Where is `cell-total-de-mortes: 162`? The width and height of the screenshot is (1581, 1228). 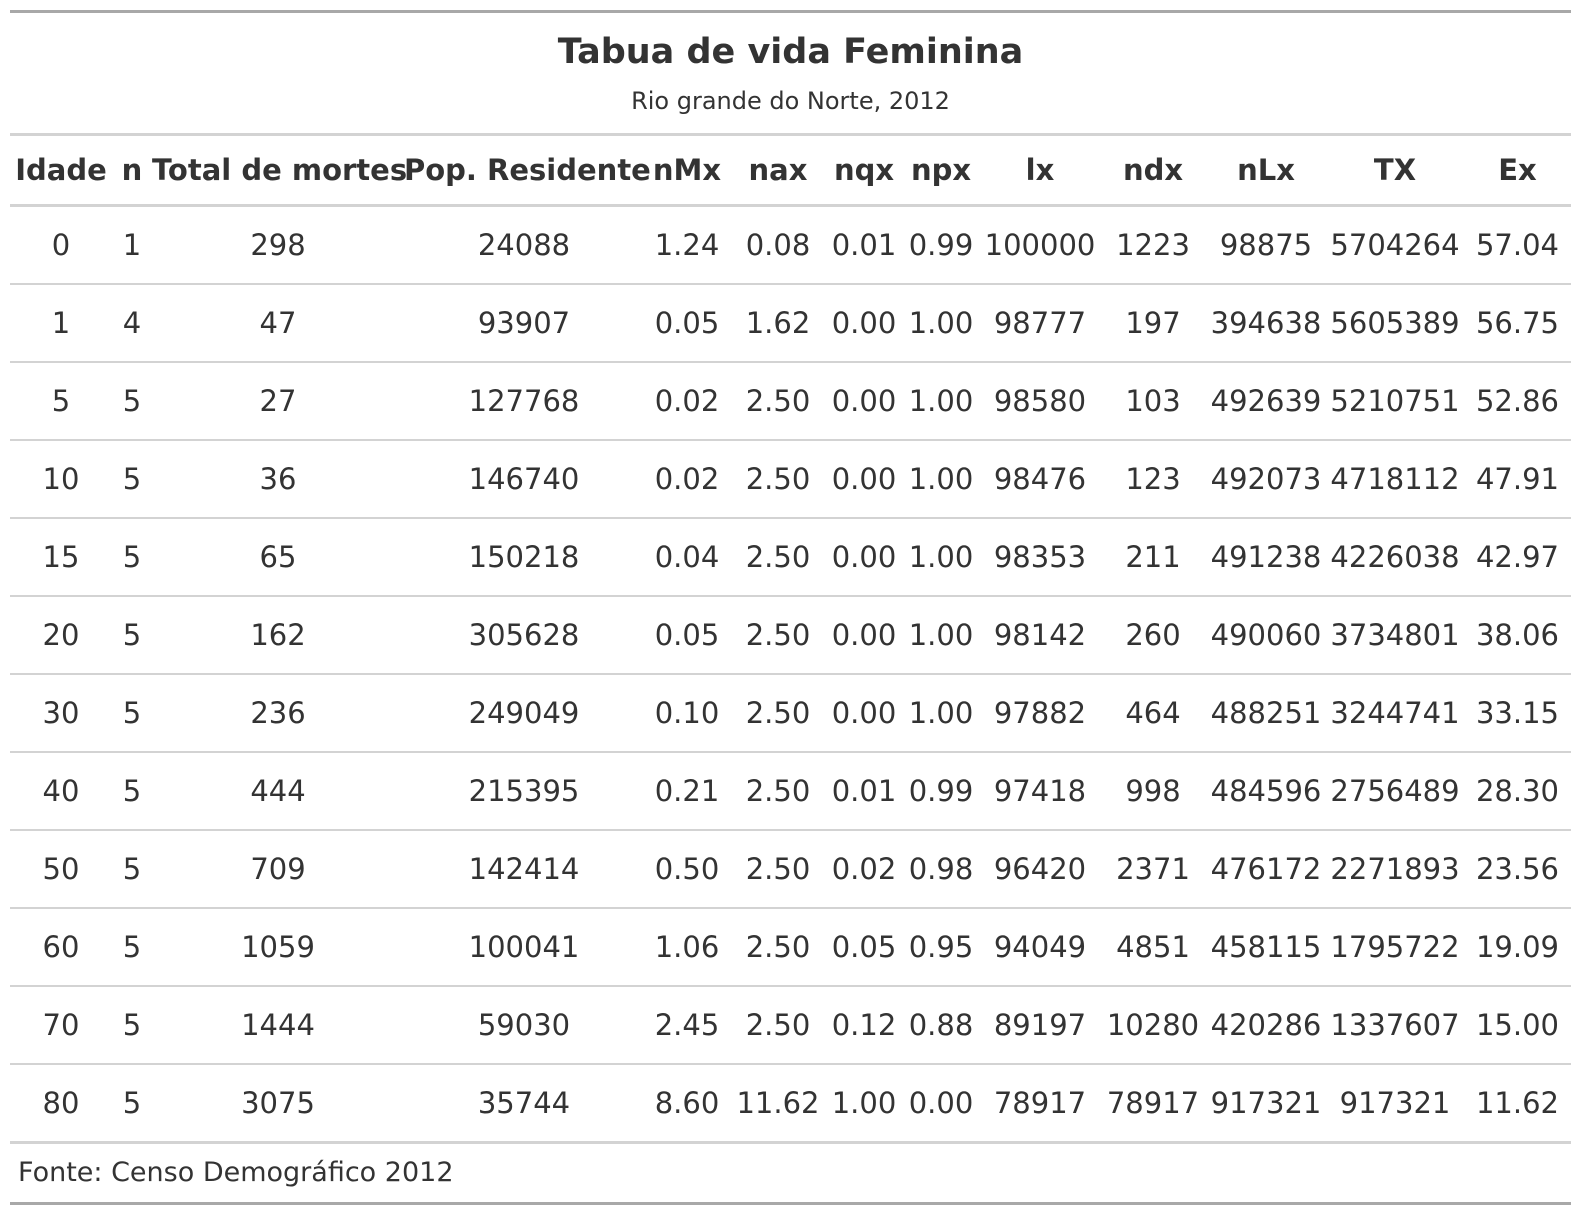
cell-total-de-mortes: 162 is located at coordinates (278, 635).